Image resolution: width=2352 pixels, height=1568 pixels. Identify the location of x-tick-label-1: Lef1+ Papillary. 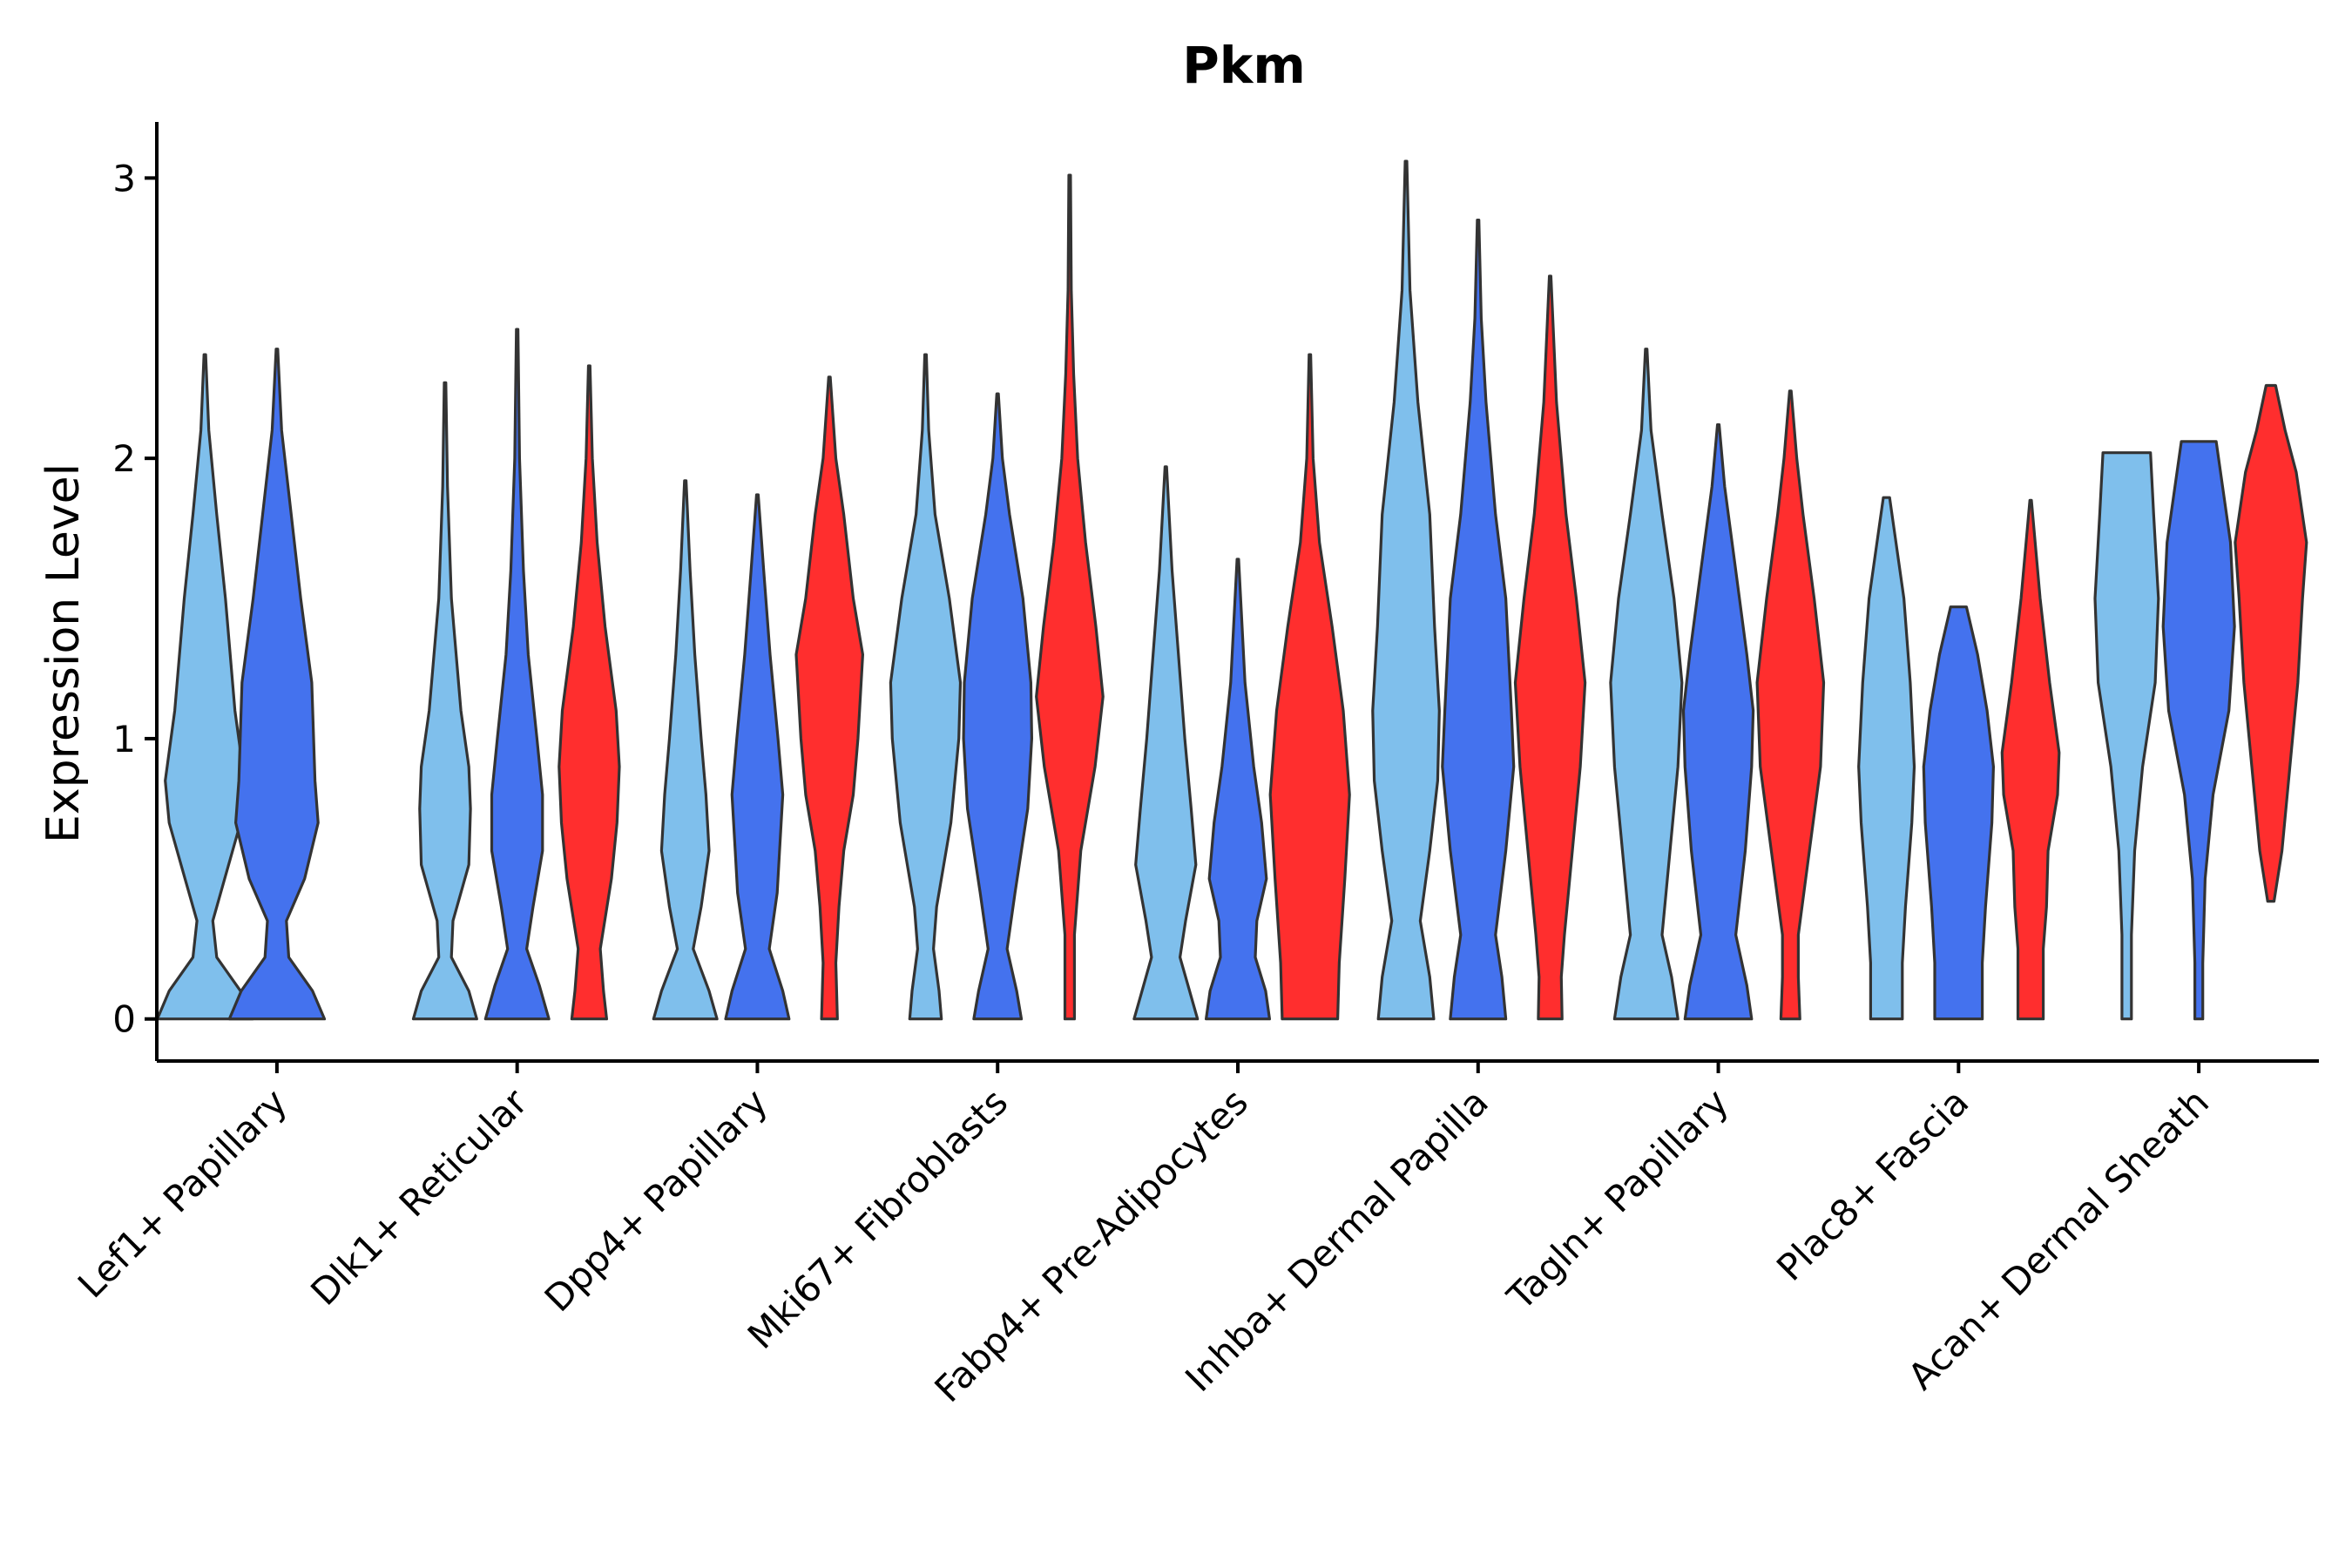
(182, 1193).